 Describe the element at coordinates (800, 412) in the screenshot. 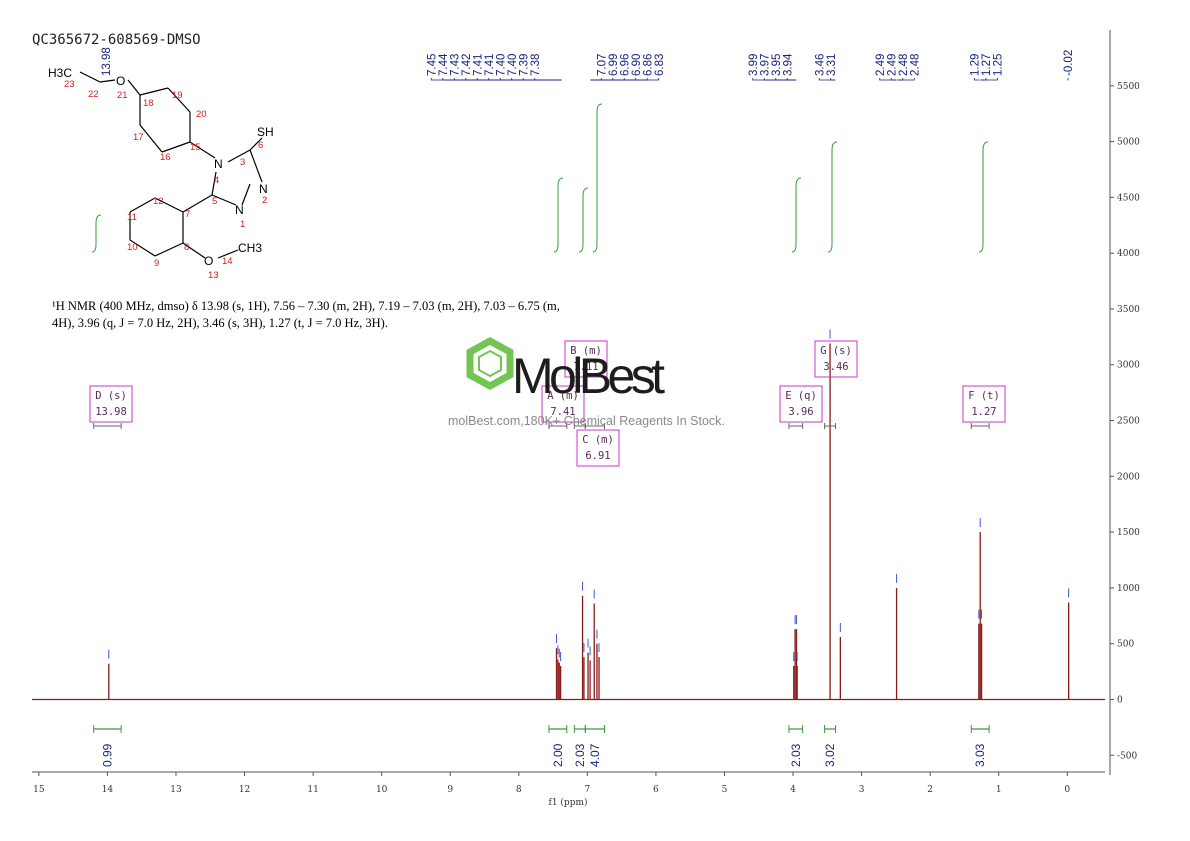

I see `multiplet-shift: 3.96` at that location.